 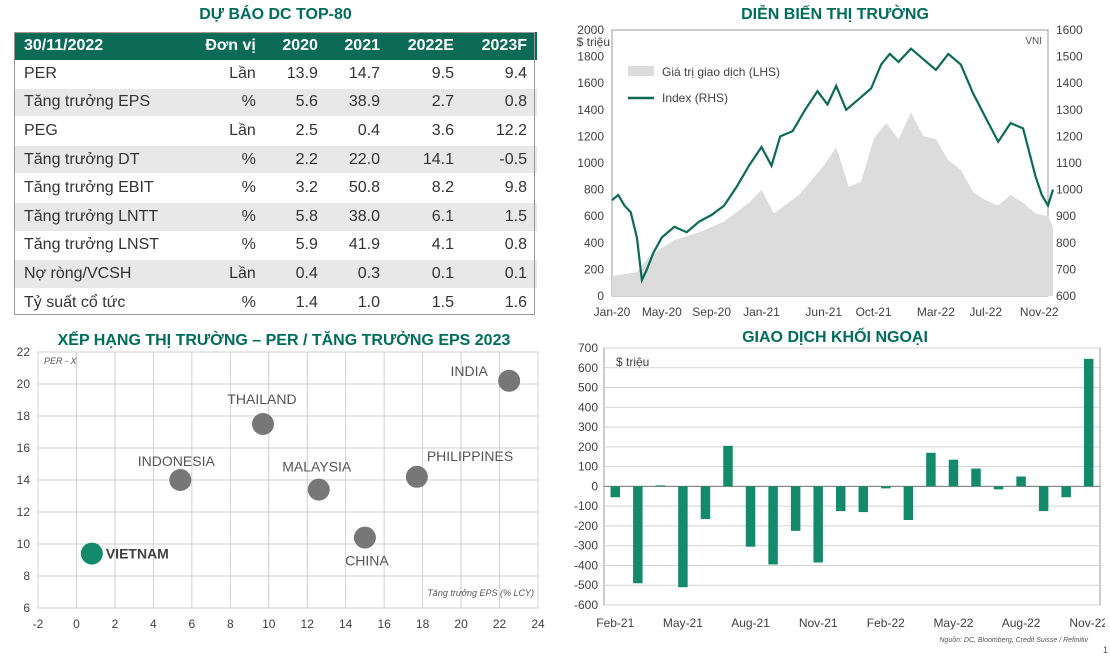 I want to click on y-axis-title: PER - X, so click(x=61, y=361).